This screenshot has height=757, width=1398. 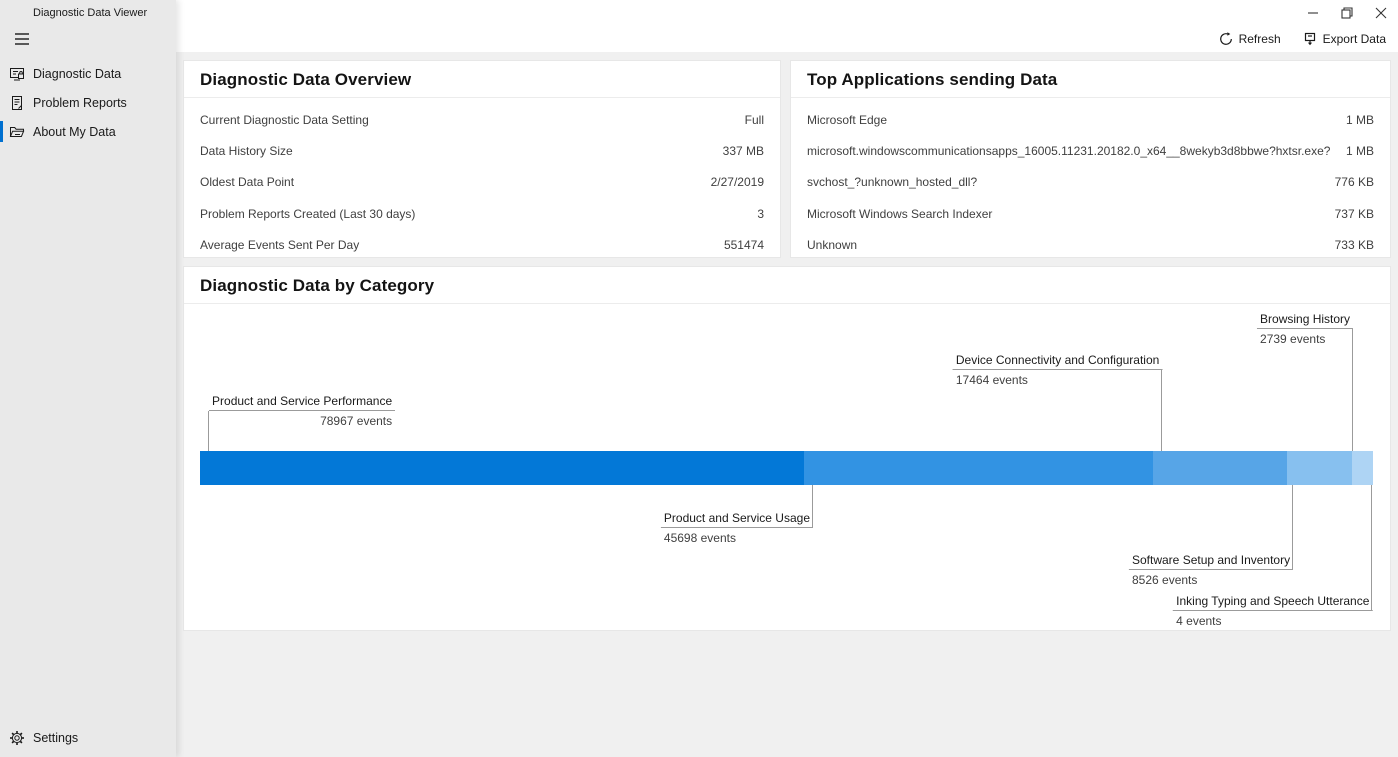 I want to click on sidebar-item-about-my-data: About My Data, so click(x=88, y=131).